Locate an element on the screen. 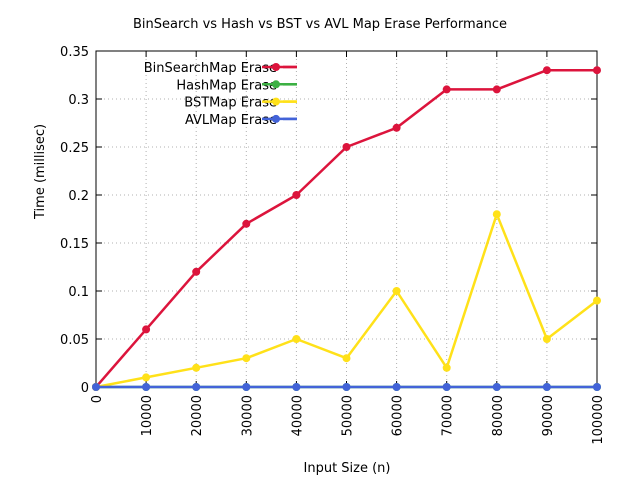  x-axis-label: Input Size (n) is located at coordinates (347, 468).